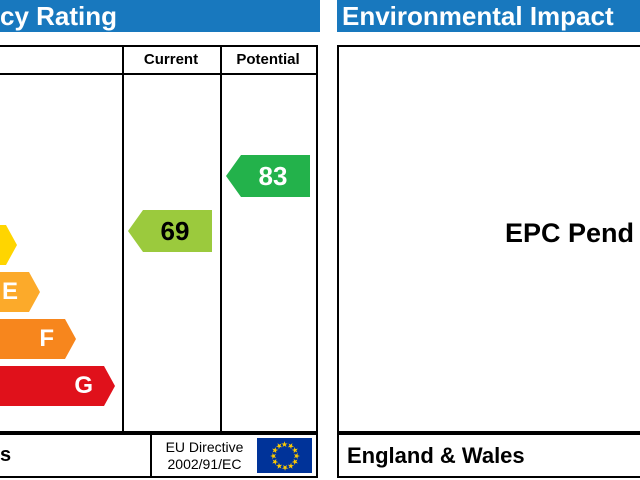 This screenshot has height=480, width=640. Describe the element at coordinates (570, 233) in the screenshot. I see `epc-pending-text: EPC Pend` at that location.